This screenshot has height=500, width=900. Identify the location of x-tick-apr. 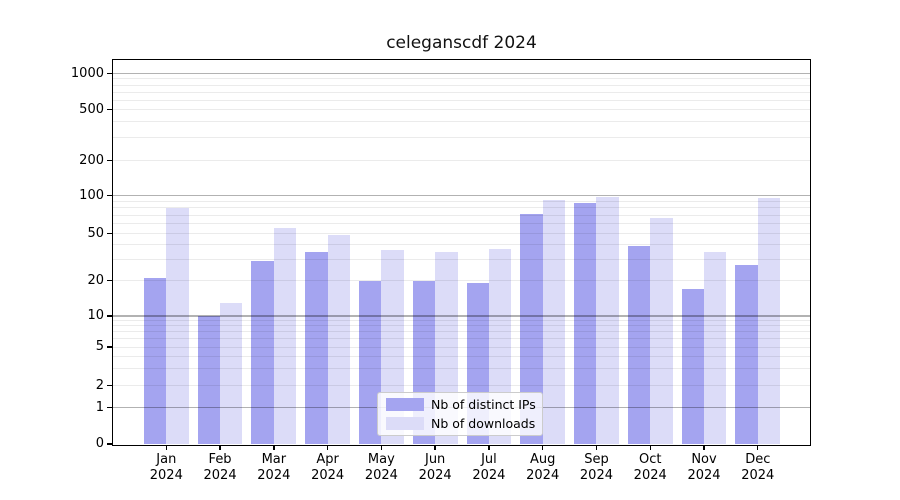
(327, 447).